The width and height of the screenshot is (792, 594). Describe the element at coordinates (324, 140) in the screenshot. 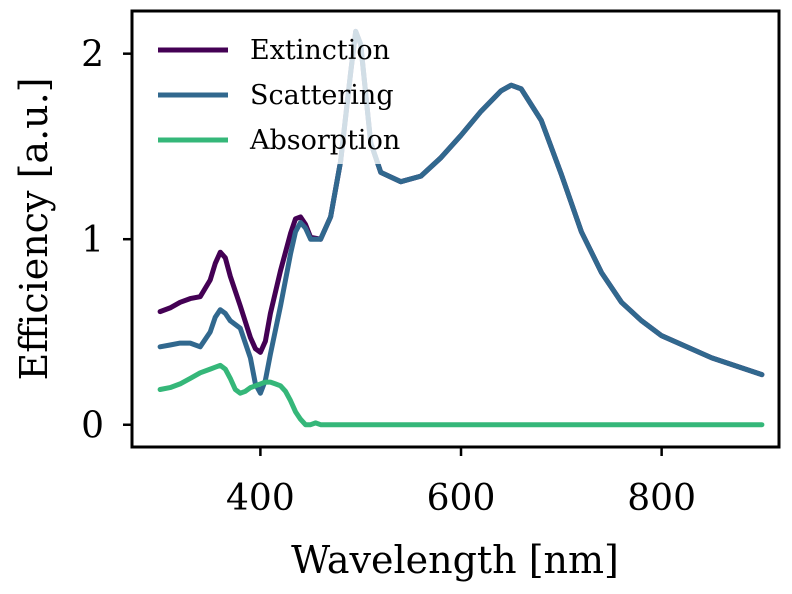

I see `legend-label-absorption: Absorption` at that location.